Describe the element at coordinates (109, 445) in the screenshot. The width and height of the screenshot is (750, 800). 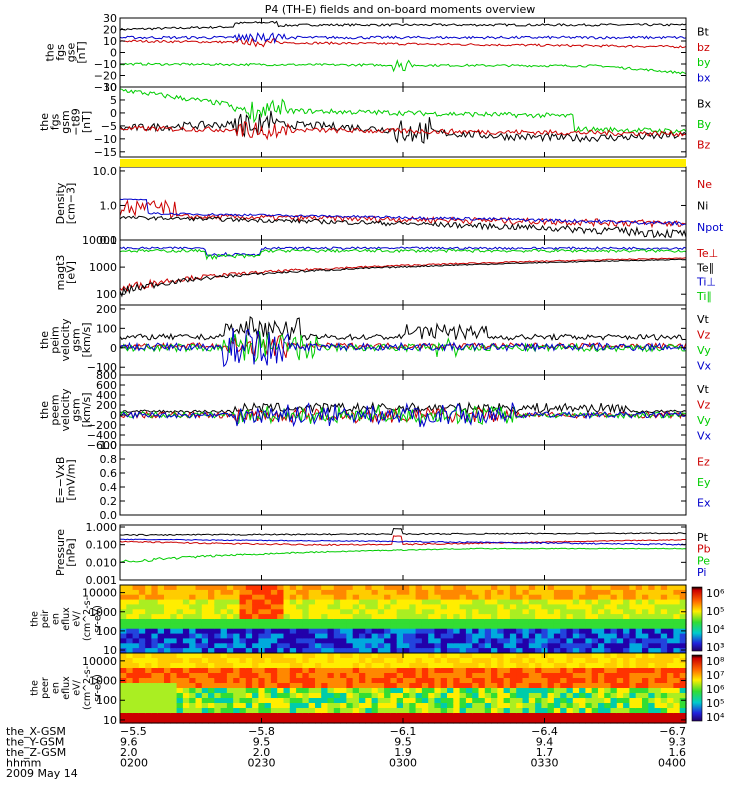
I see `y-tick-label: 1.0` at that location.